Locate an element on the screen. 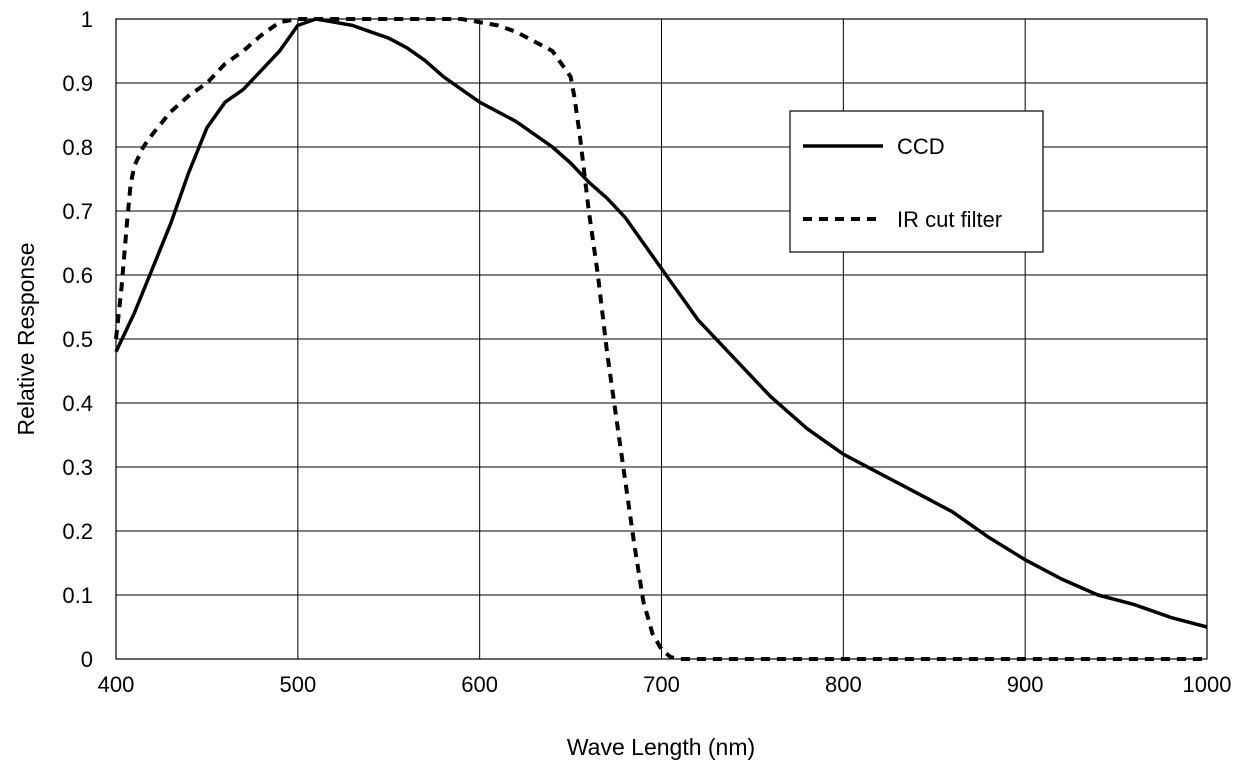 This screenshot has width=1257, height=769. x-tick-labels: 400 500 600 700 800 900 1000 is located at coordinates (665, 684).